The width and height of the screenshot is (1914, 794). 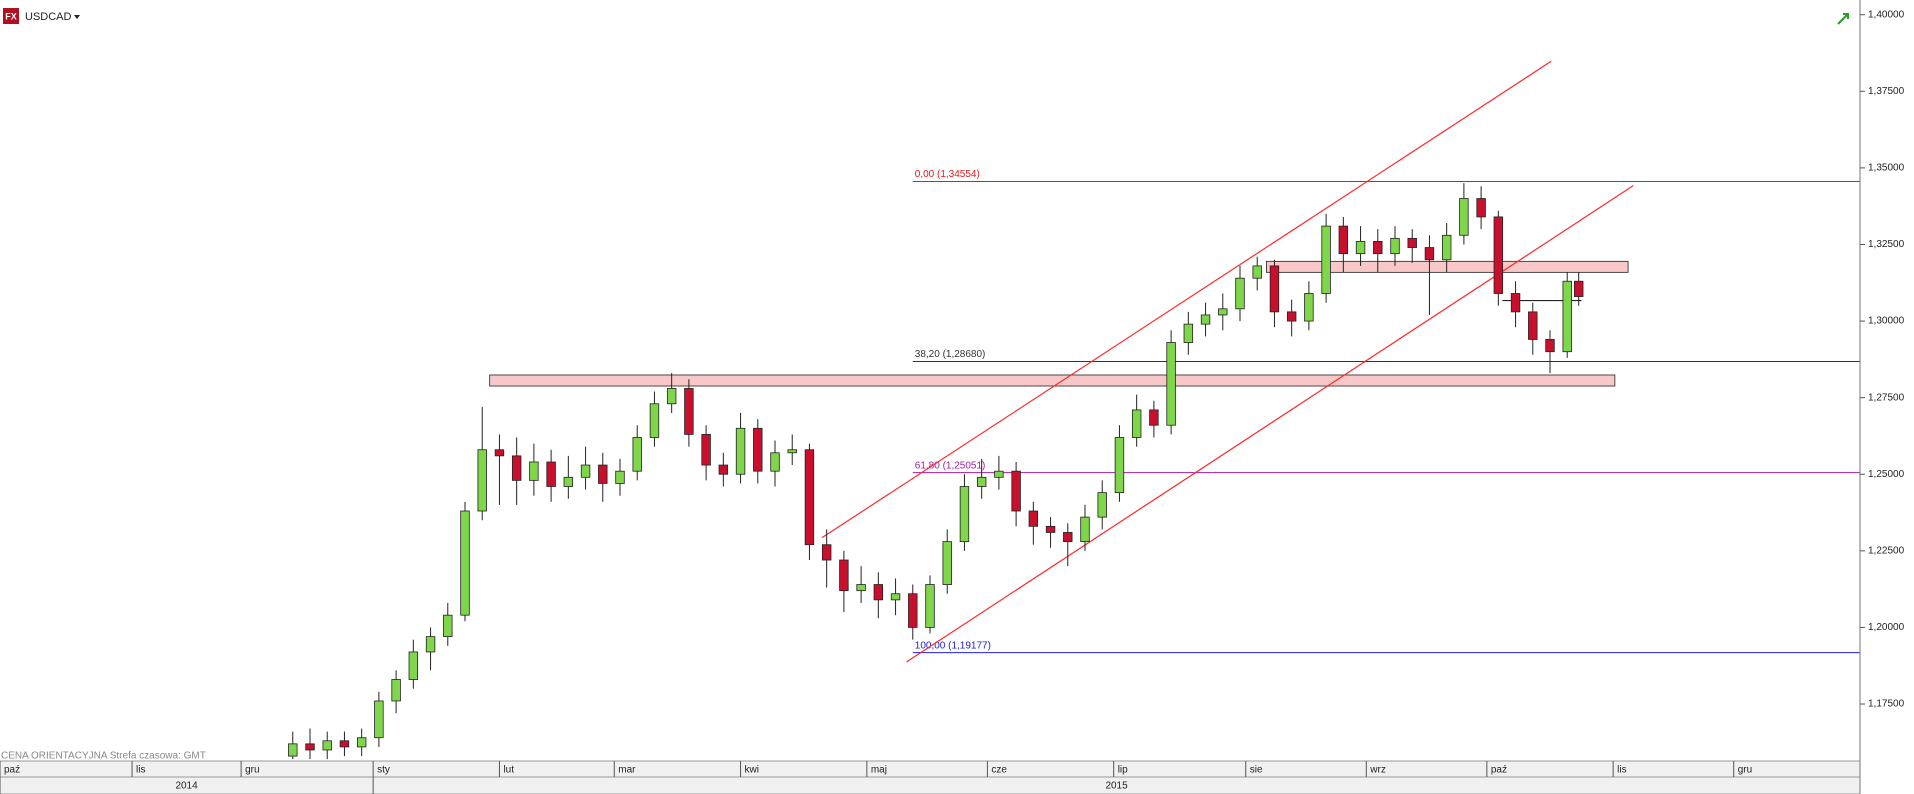 What do you see at coordinates (1116, 786) in the screenshot?
I see `year-label: 2015` at bounding box center [1116, 786].